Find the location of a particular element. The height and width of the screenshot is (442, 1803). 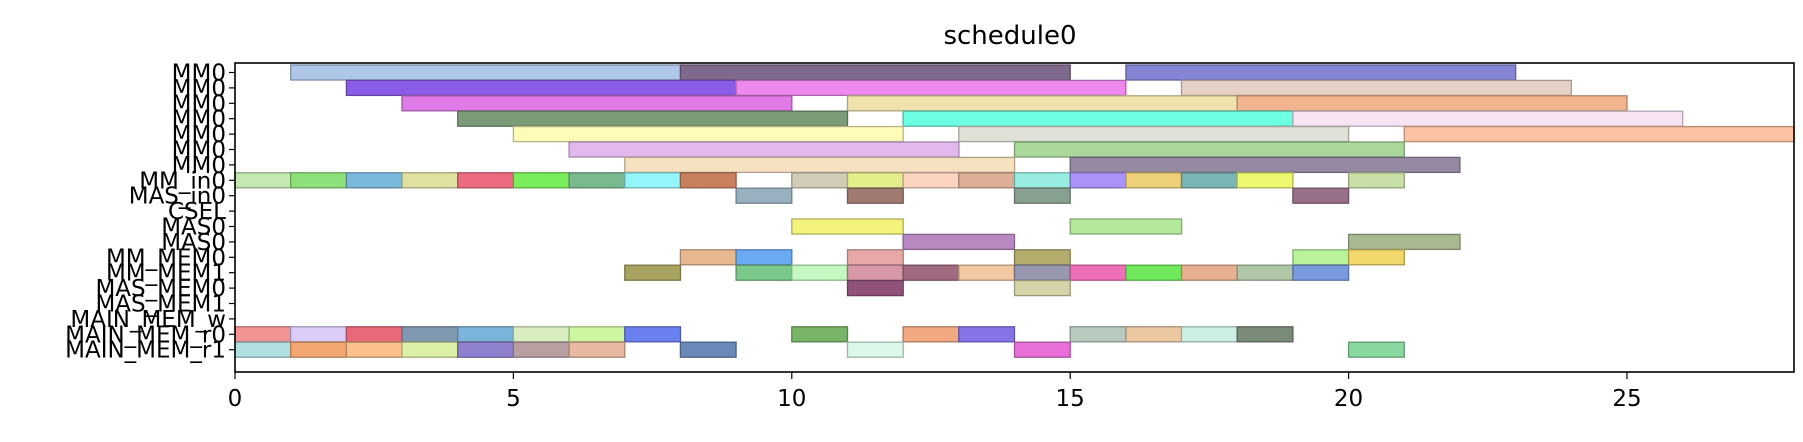

x-tick-label-5: 25 is located at coordinates (1626, 399).